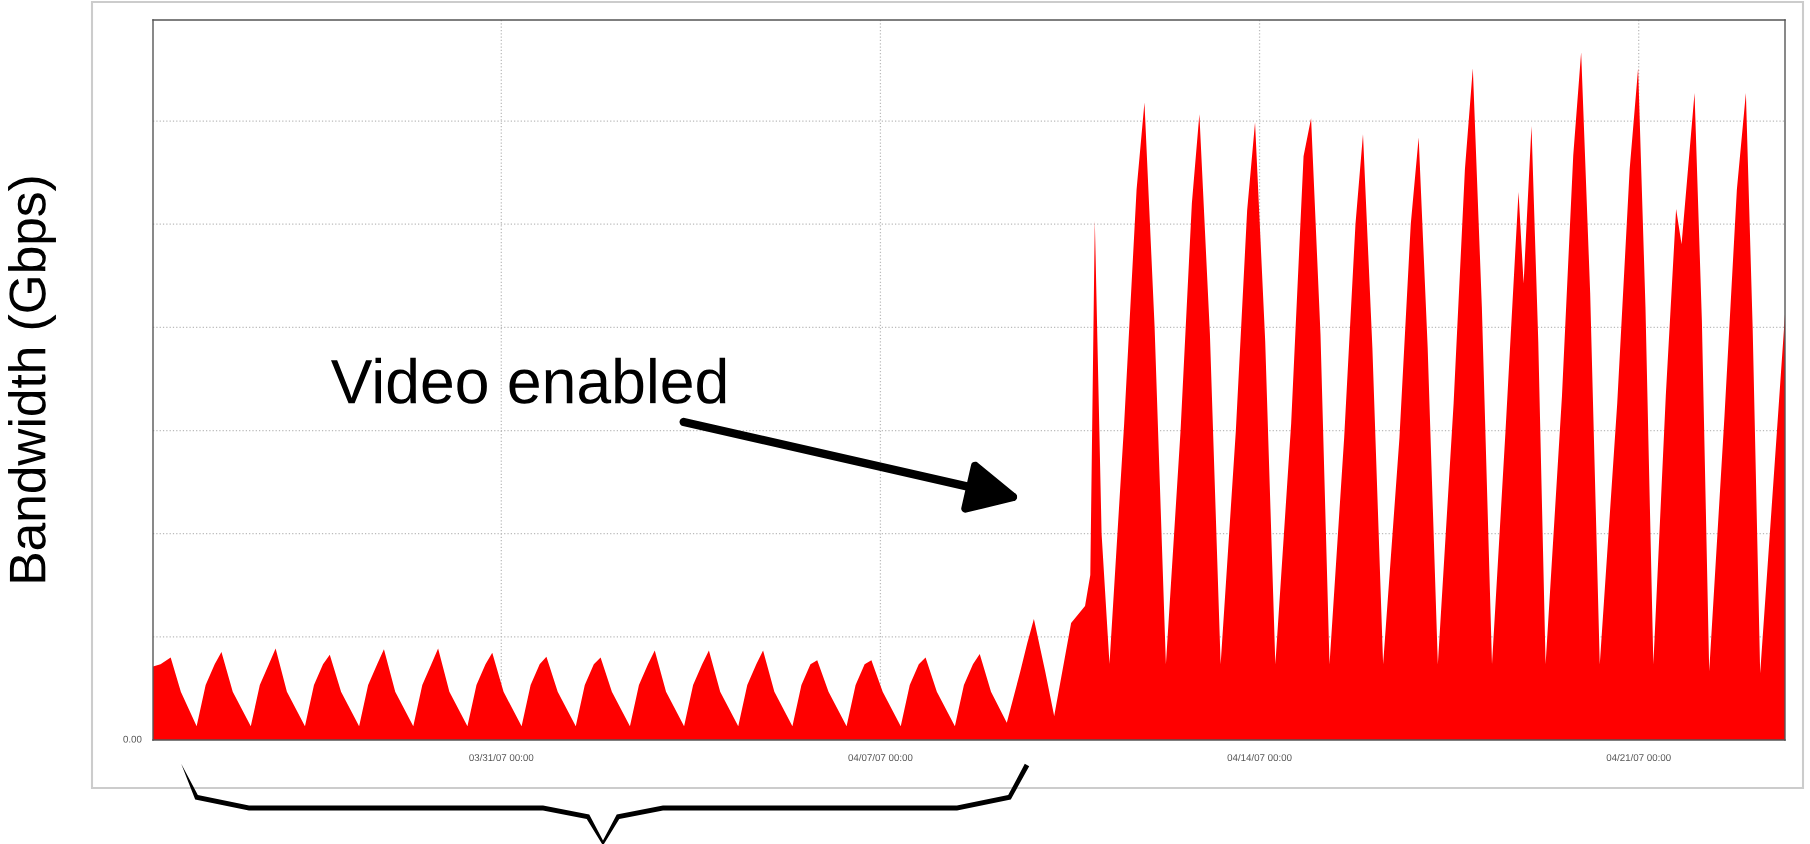 The image size is (1810, 844). What do you see at coordinates (1259, 757) in the screenshot?
I see `x-tick-label: 04/14/07 00:00` at bounding box center [1259, 757].